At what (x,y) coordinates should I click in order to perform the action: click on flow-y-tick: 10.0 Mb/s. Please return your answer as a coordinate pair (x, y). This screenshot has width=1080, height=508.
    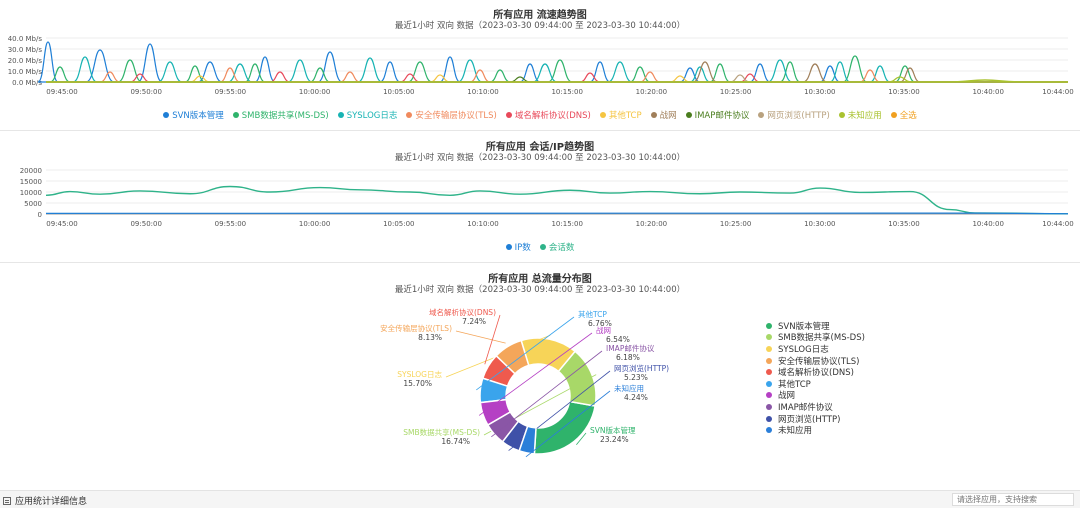
    Looking at the image, I should click on (25, 72).